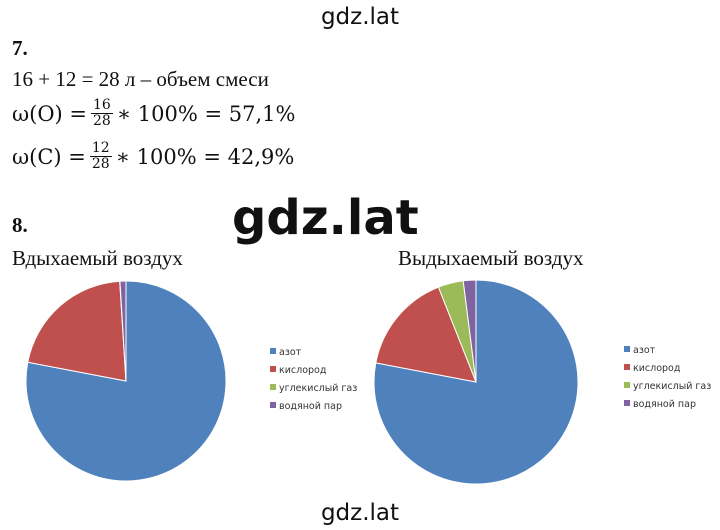  Describe the element at coordinates (205, 156) in the screenshot. I see `formula-carbon-rhs: ∗ 100% = 42,9%` at that location.